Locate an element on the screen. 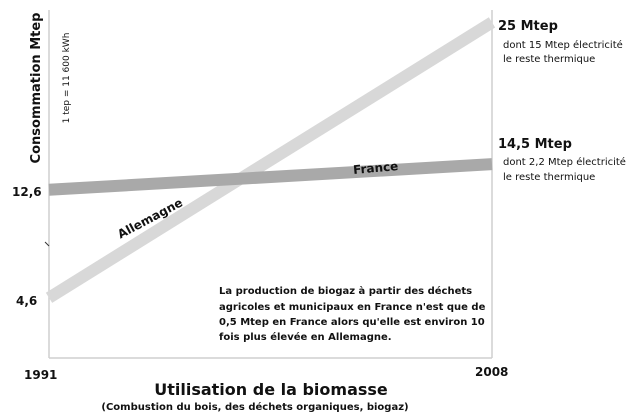 The width and height of the screenshot is (640, 420). y-axis-break-mark is located at coordinates (47, 244).